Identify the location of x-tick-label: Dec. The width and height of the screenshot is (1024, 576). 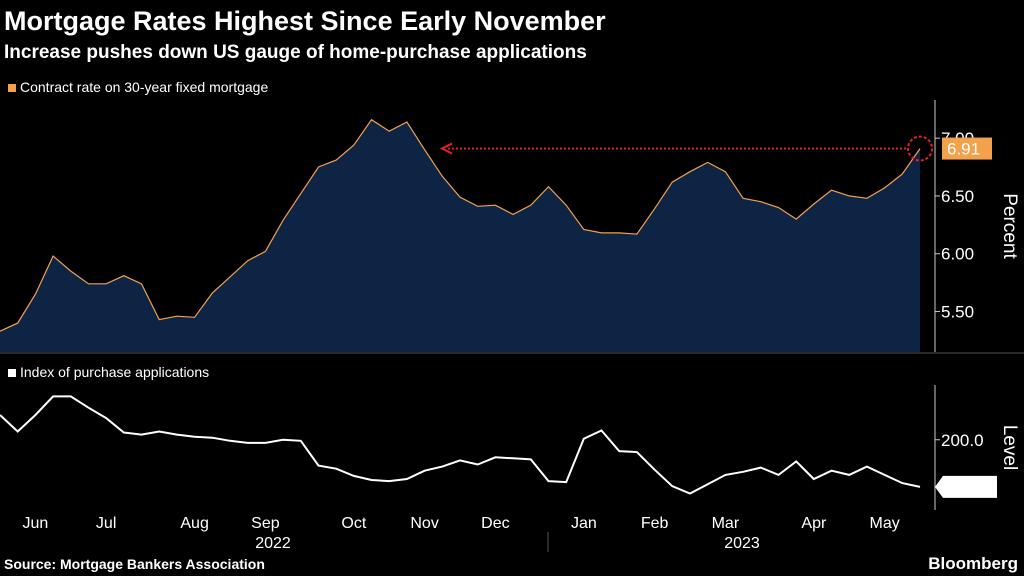
(495, 523).